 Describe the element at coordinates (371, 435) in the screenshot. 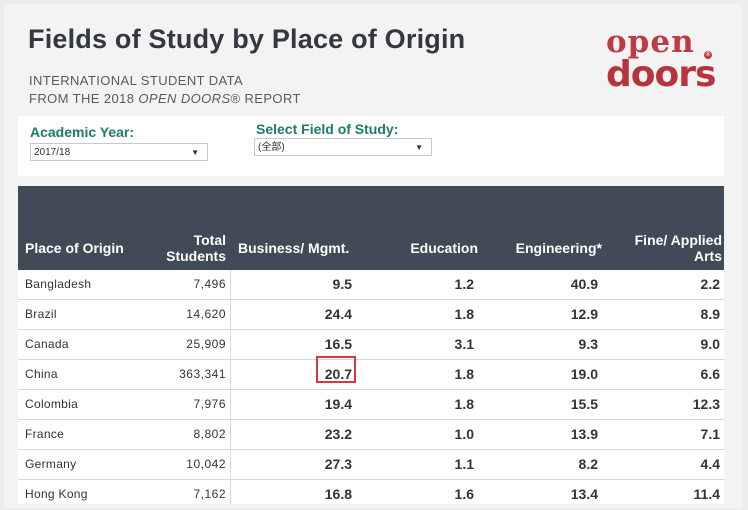

I see `table-row: France 8,802 23.2 1.0 13.9 7.1` at that location.